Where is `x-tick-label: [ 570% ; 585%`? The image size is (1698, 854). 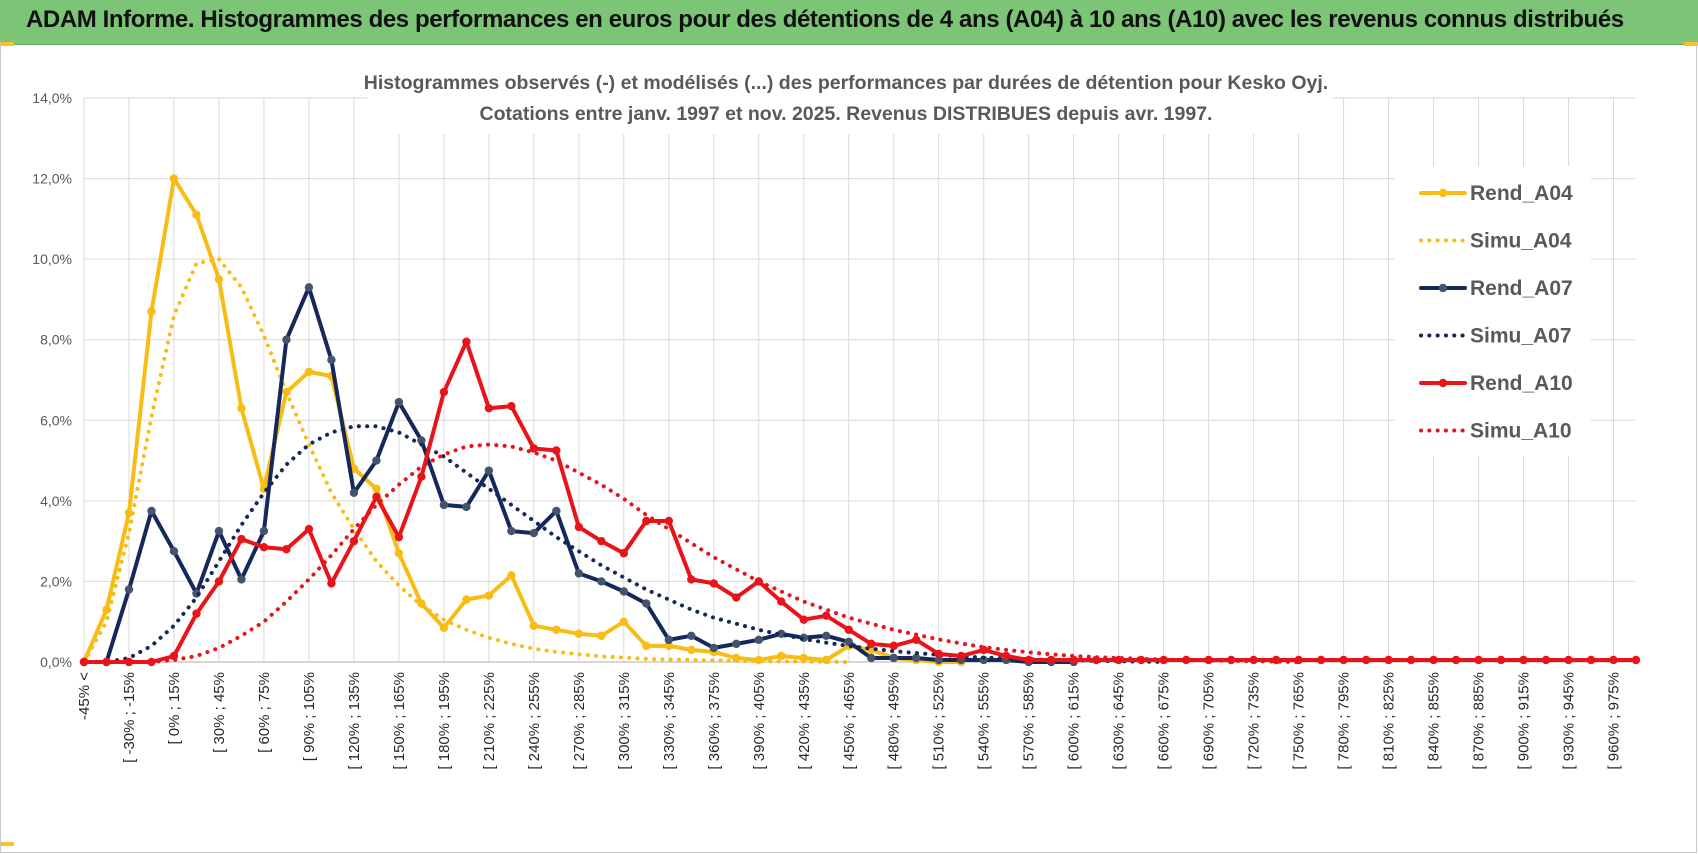 x-tick-label: [ 570% ; 585% is located at coordinates (1029, 721).